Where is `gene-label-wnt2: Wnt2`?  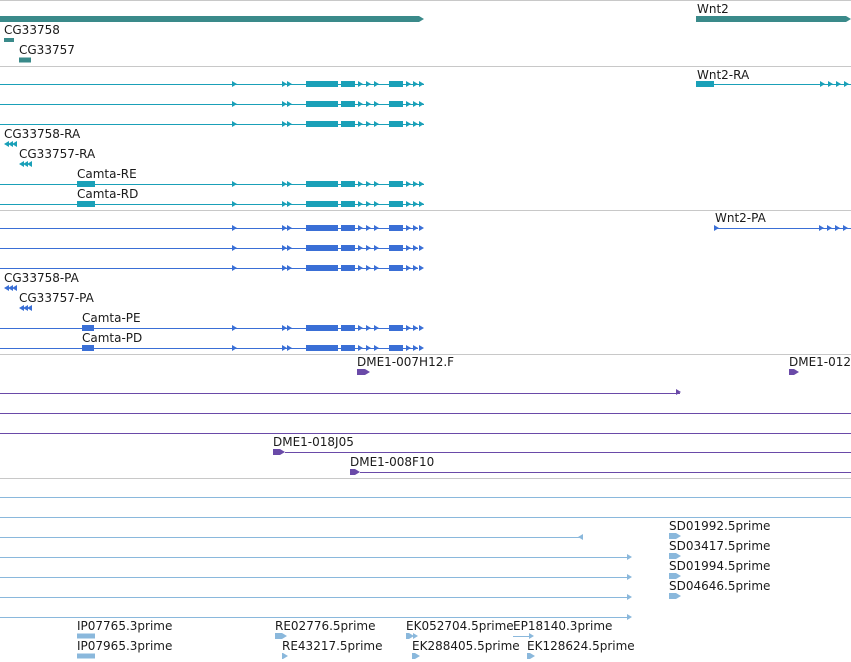 gene-label-wnt2: Wnt2 is located at coordinates (713, 9).